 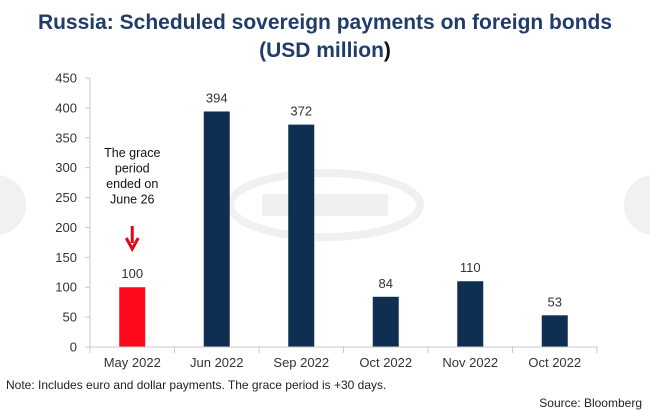 What do you see at coordinates (132, 184) in the screenshot?
I see `annotation-text-line: ended on` at bounding box center [132, 184].